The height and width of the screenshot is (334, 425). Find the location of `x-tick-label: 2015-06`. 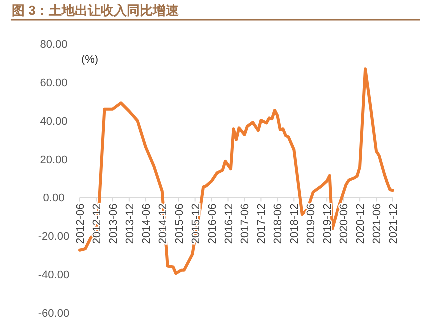

x-tick-label: 2015-06 is located at coordinates (180, 224).